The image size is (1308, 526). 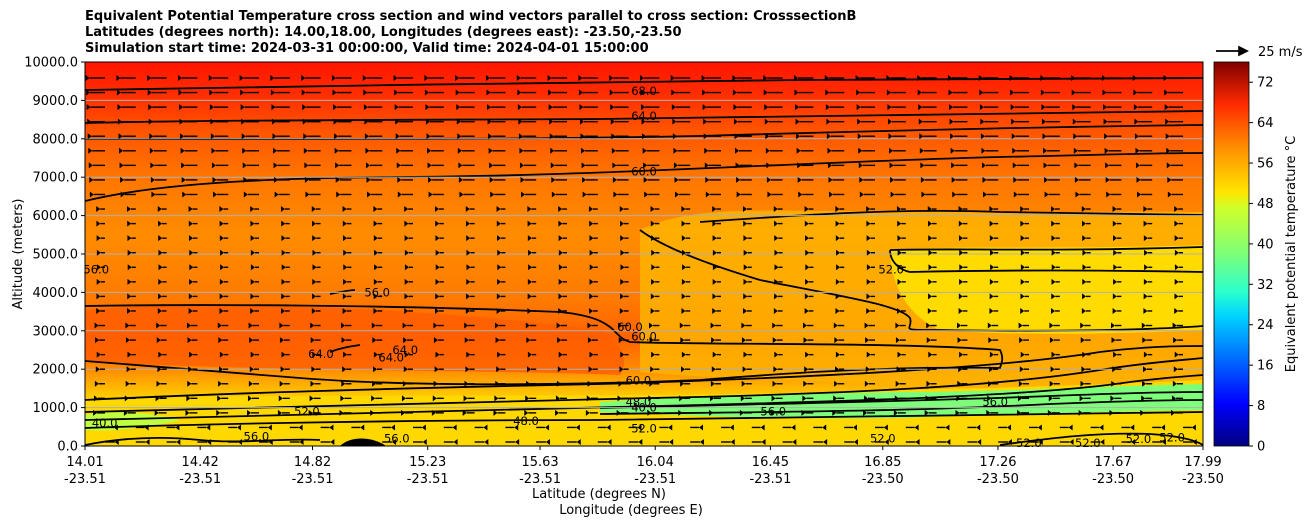 What do you see at coordinates (1265, 366) in the screenshot?
I see `colorbar-tick-label: 16` at bounding box center [1265, 366].